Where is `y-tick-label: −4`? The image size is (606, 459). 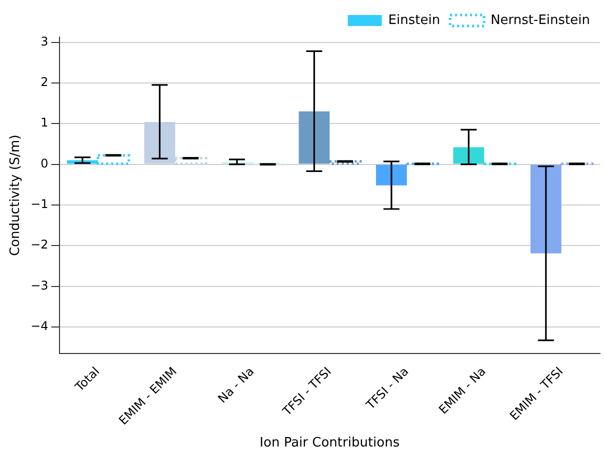 y-tick-label: −4 is located at coordinates (39, 326).